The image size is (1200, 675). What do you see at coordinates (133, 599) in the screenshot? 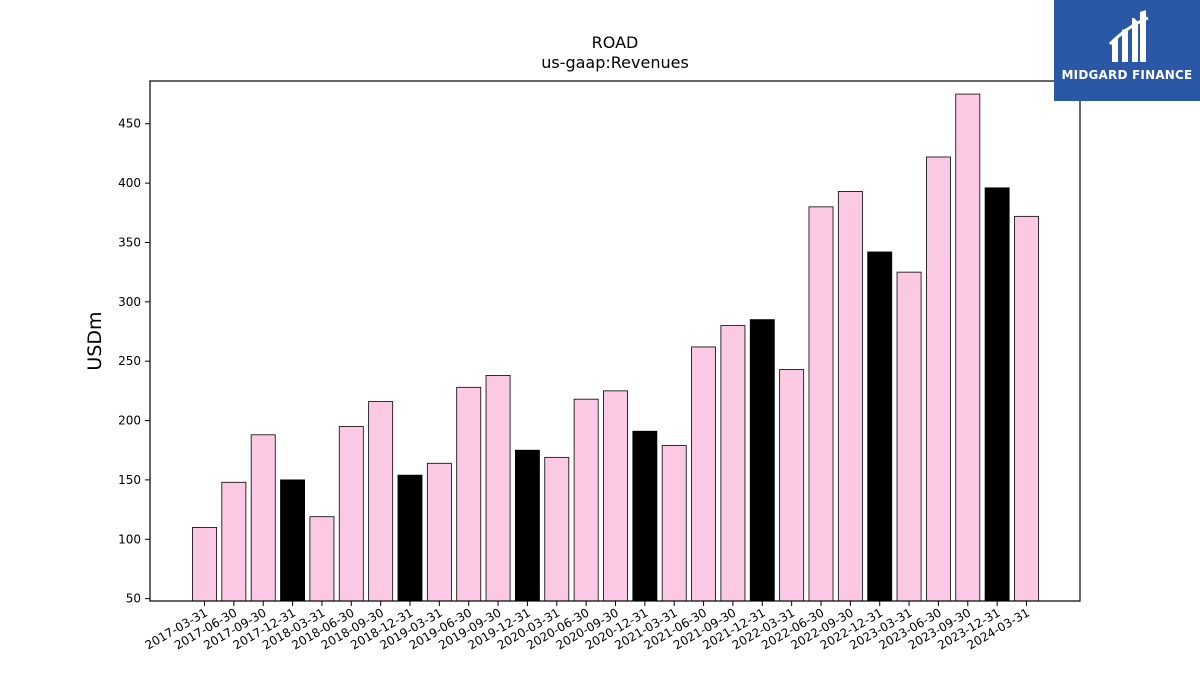
I see `y-tick-label: 50` at bounding box center [133, 599].